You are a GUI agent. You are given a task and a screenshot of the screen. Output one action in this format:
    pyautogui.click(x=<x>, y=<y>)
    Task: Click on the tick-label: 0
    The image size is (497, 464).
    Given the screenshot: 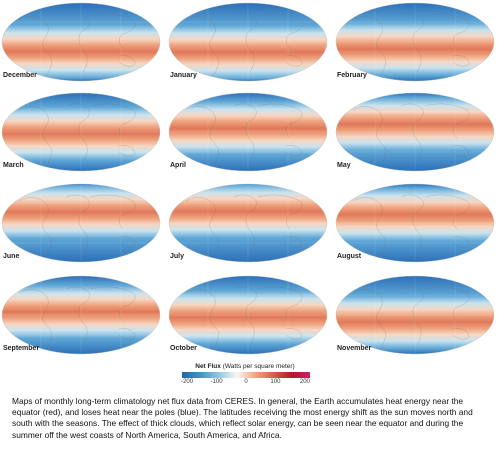 What is the action you would take?
    pyautogui.click(x=246, y=382)
    